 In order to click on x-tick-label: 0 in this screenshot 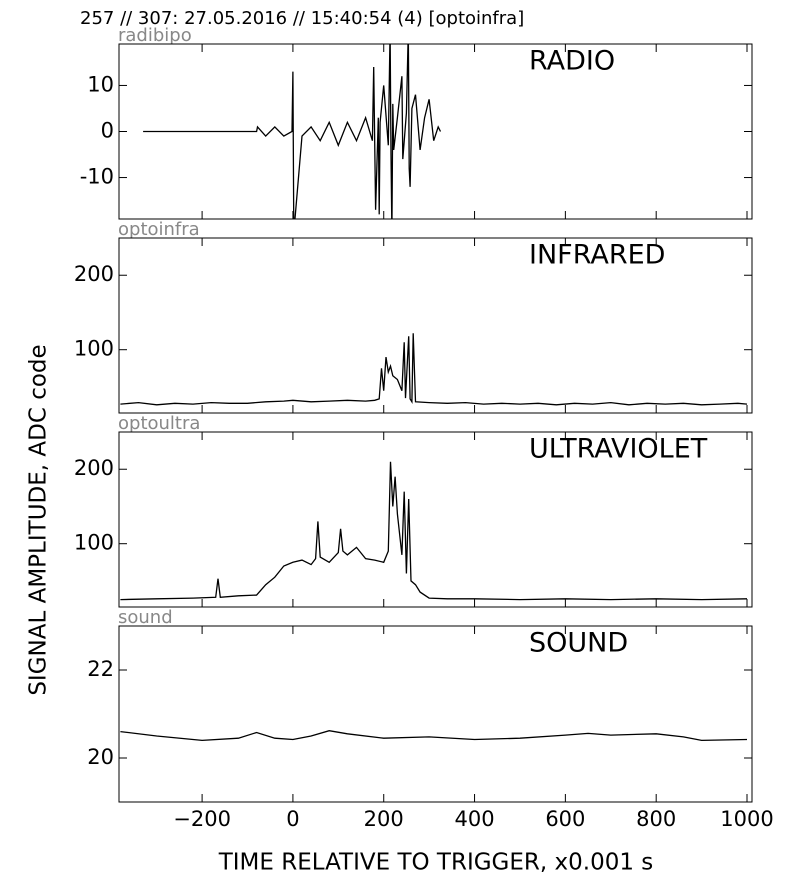, I will do `click(292, 819)`.